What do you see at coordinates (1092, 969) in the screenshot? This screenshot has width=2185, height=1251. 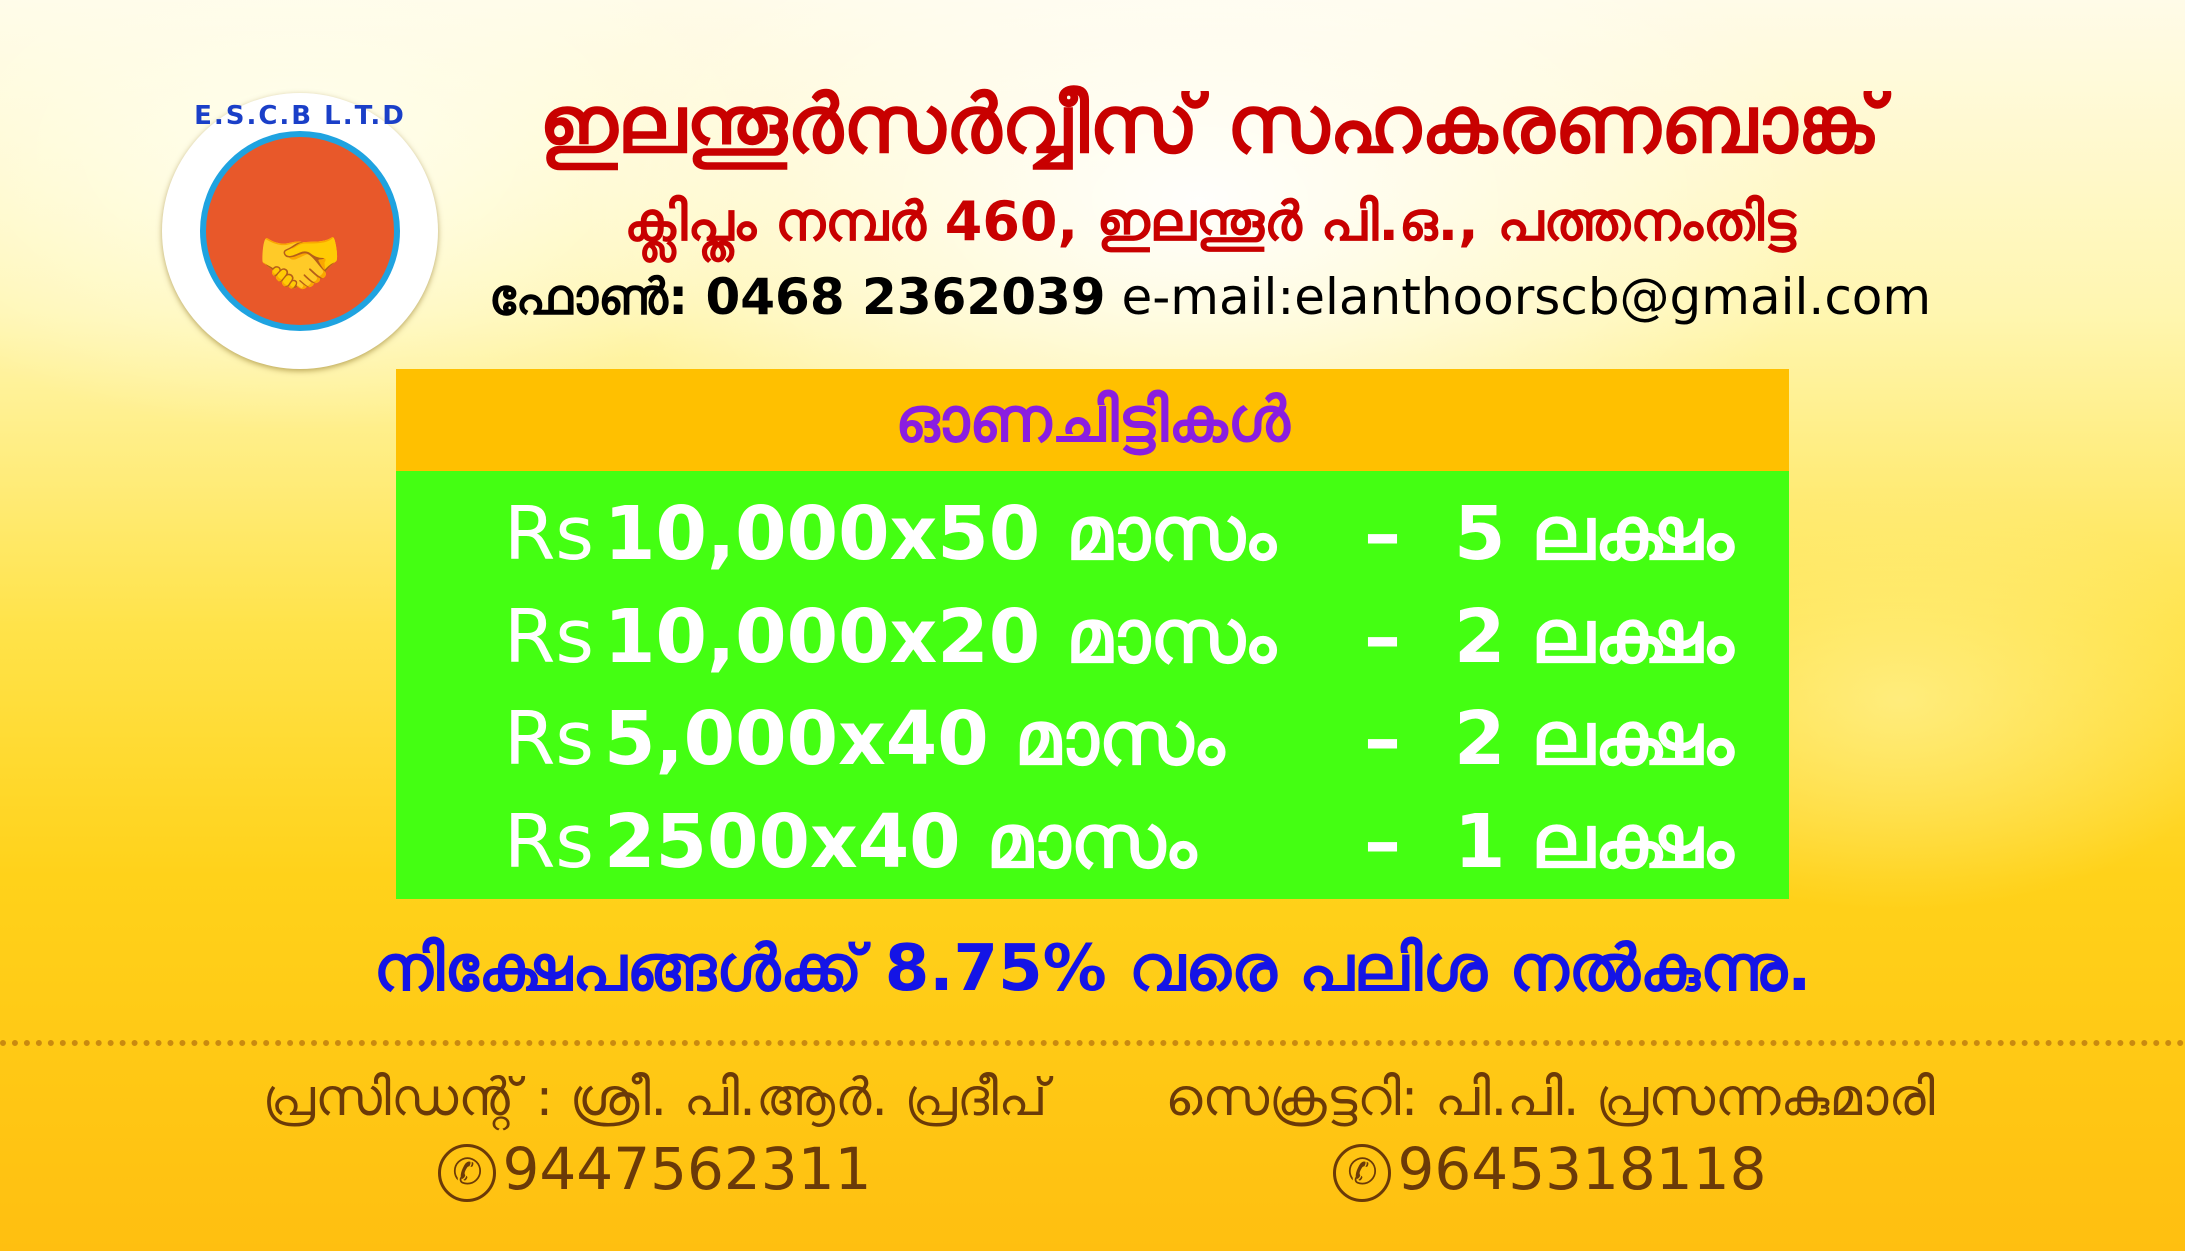 I see `deposit-interest-note: നിക്ഷേപങ്ങൾക്ക് 8.75% വരെ പലിശ നൽകുന്നു.` at bounding box center [1092, 969].